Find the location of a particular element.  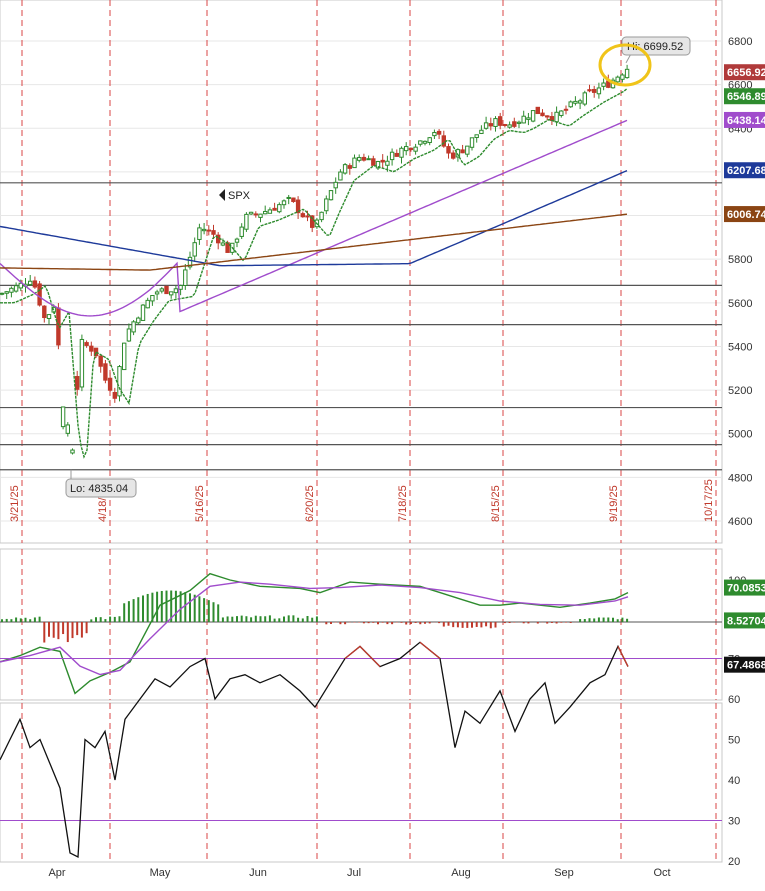

x-month-label: Oct is located at coordinates (661, 873).